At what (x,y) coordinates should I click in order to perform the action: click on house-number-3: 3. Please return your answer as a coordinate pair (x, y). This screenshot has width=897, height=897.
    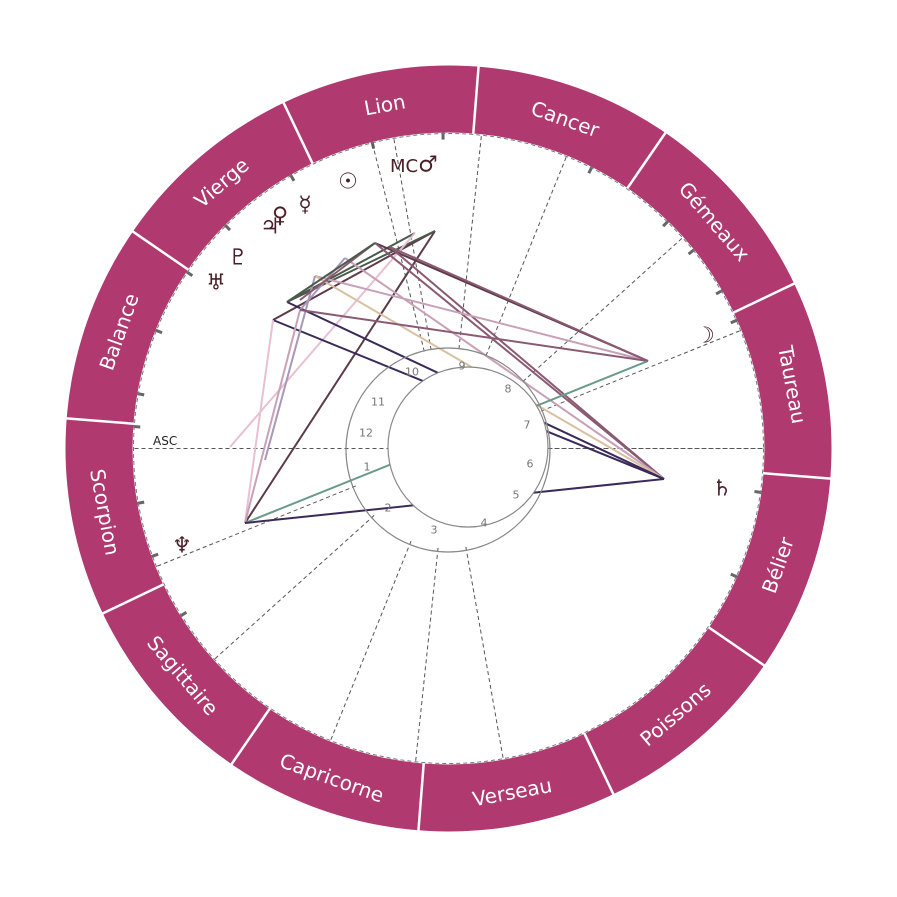
    Looking at the image, I should click on (434, 530).